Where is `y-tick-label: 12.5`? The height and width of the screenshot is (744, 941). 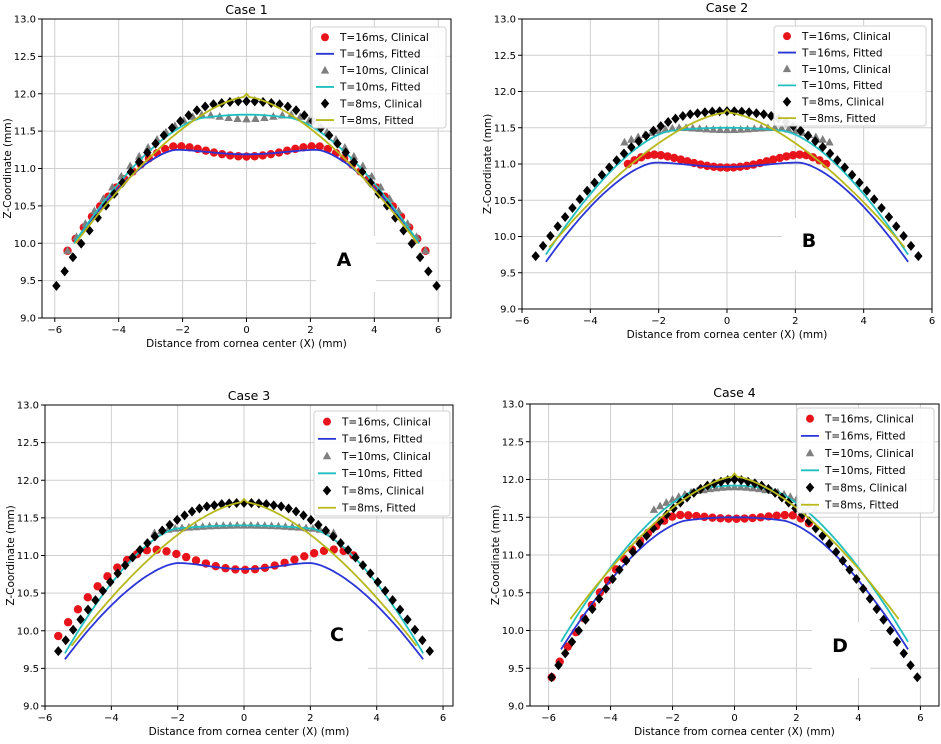
y-tick-label: 12.5 is located at coordinates (28, 443).